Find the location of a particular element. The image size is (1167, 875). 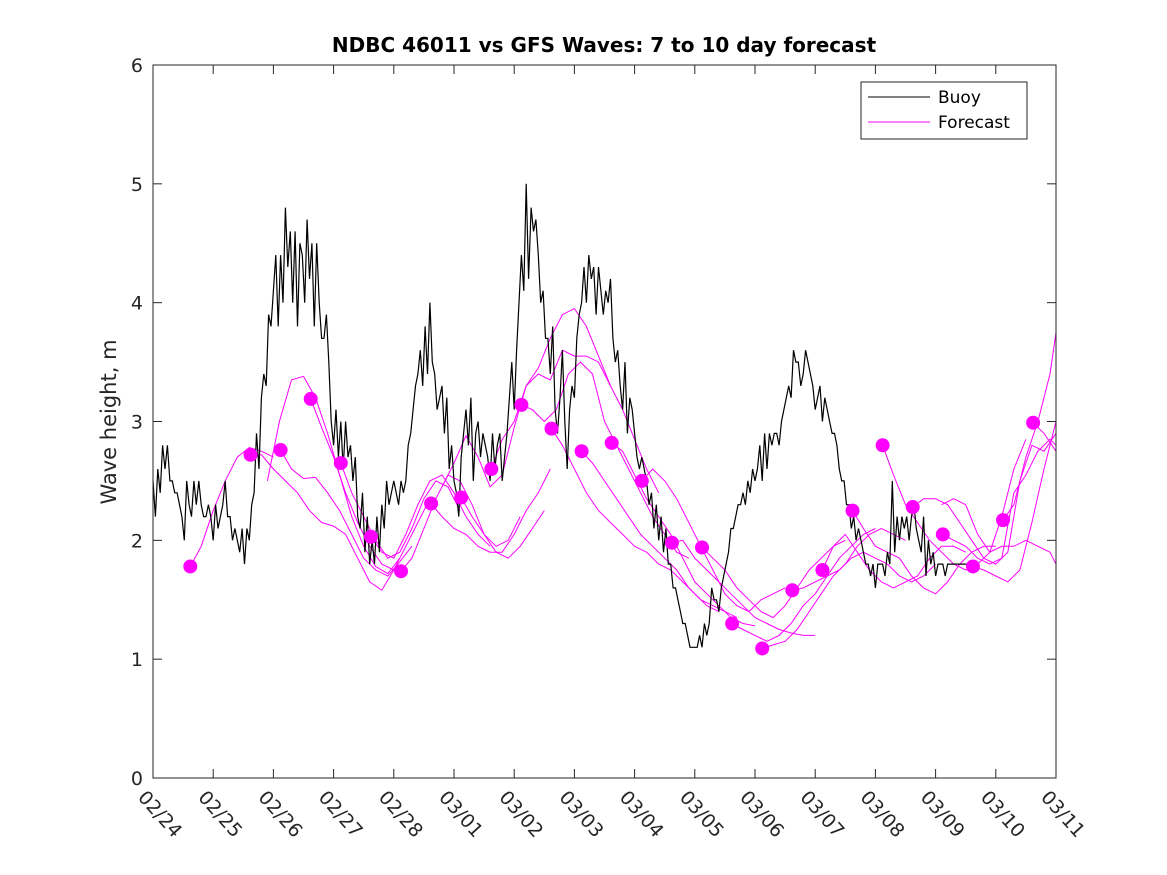

y-tick-label: 0 is located at coordinates (137, 779).